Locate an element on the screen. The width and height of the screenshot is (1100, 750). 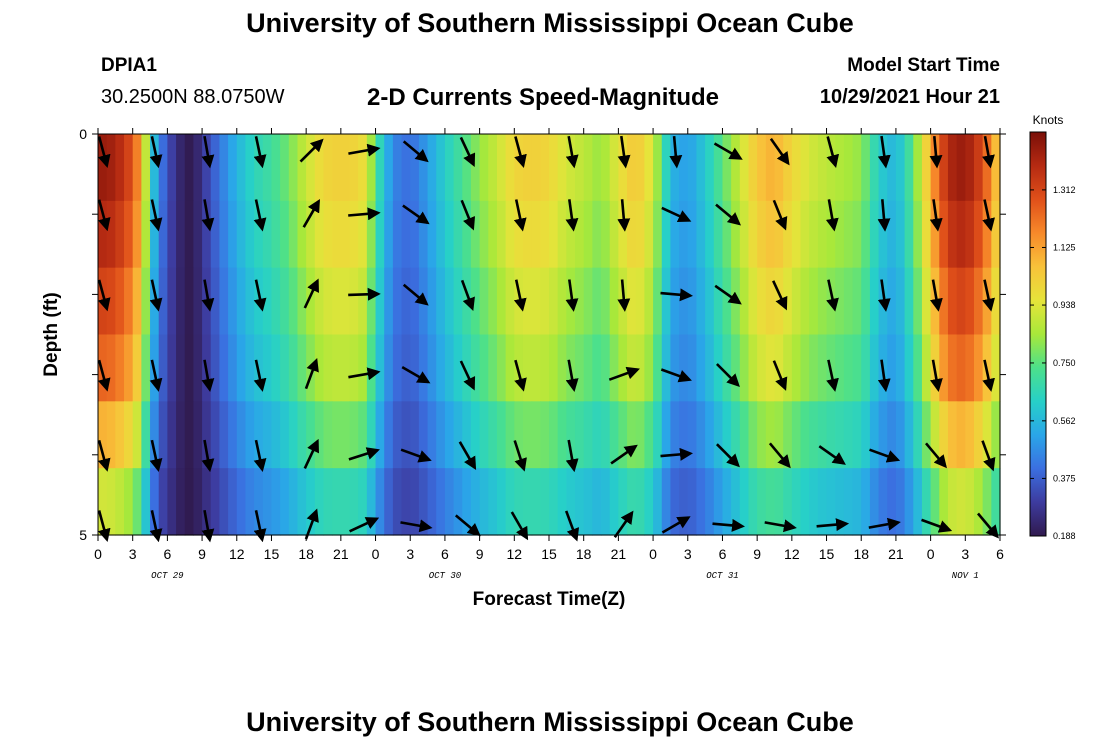
x-tick-label: 15 is located at coordinates (272, 554).